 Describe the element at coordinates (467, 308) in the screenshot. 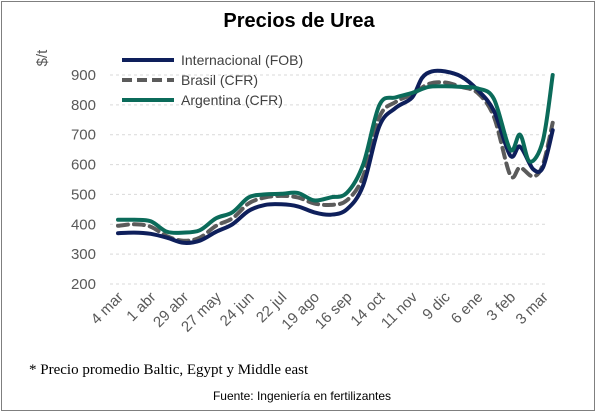

I see `x-tick-label: 6 ene` at that location.